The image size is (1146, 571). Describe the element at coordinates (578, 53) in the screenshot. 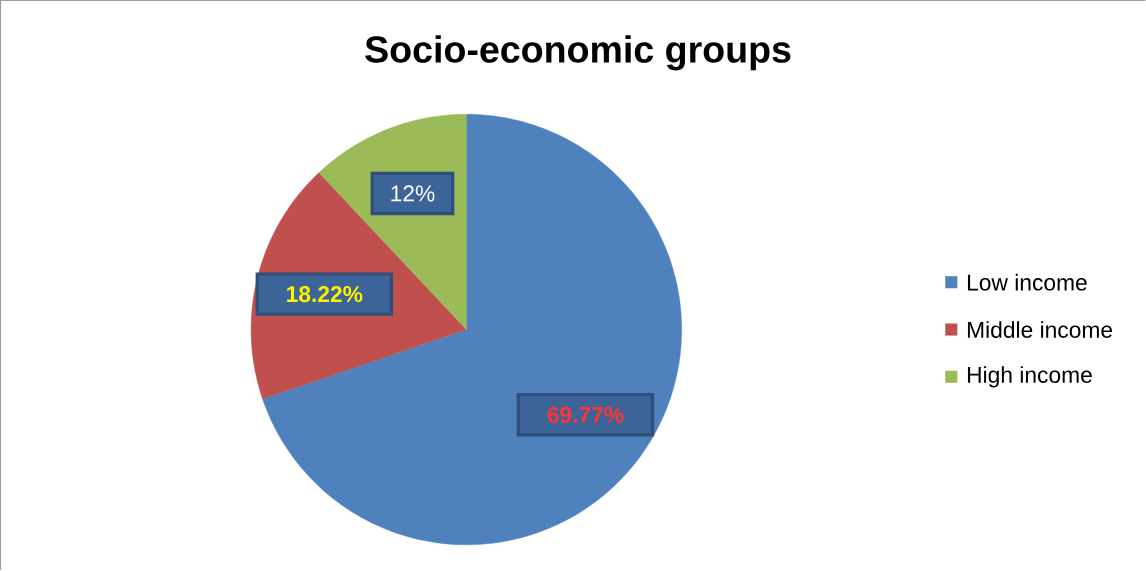

I see `chart-title: Socio-economic groups` at that location.